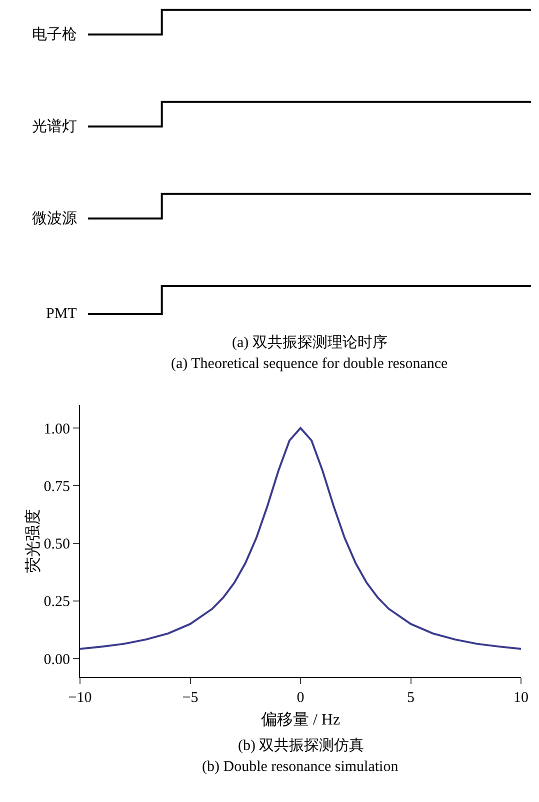 This screenshot has width=539, height=802. Describe the element at coordinates (57, 486) in the screenshot. I see `y-tick-label: 0.75` at that location.